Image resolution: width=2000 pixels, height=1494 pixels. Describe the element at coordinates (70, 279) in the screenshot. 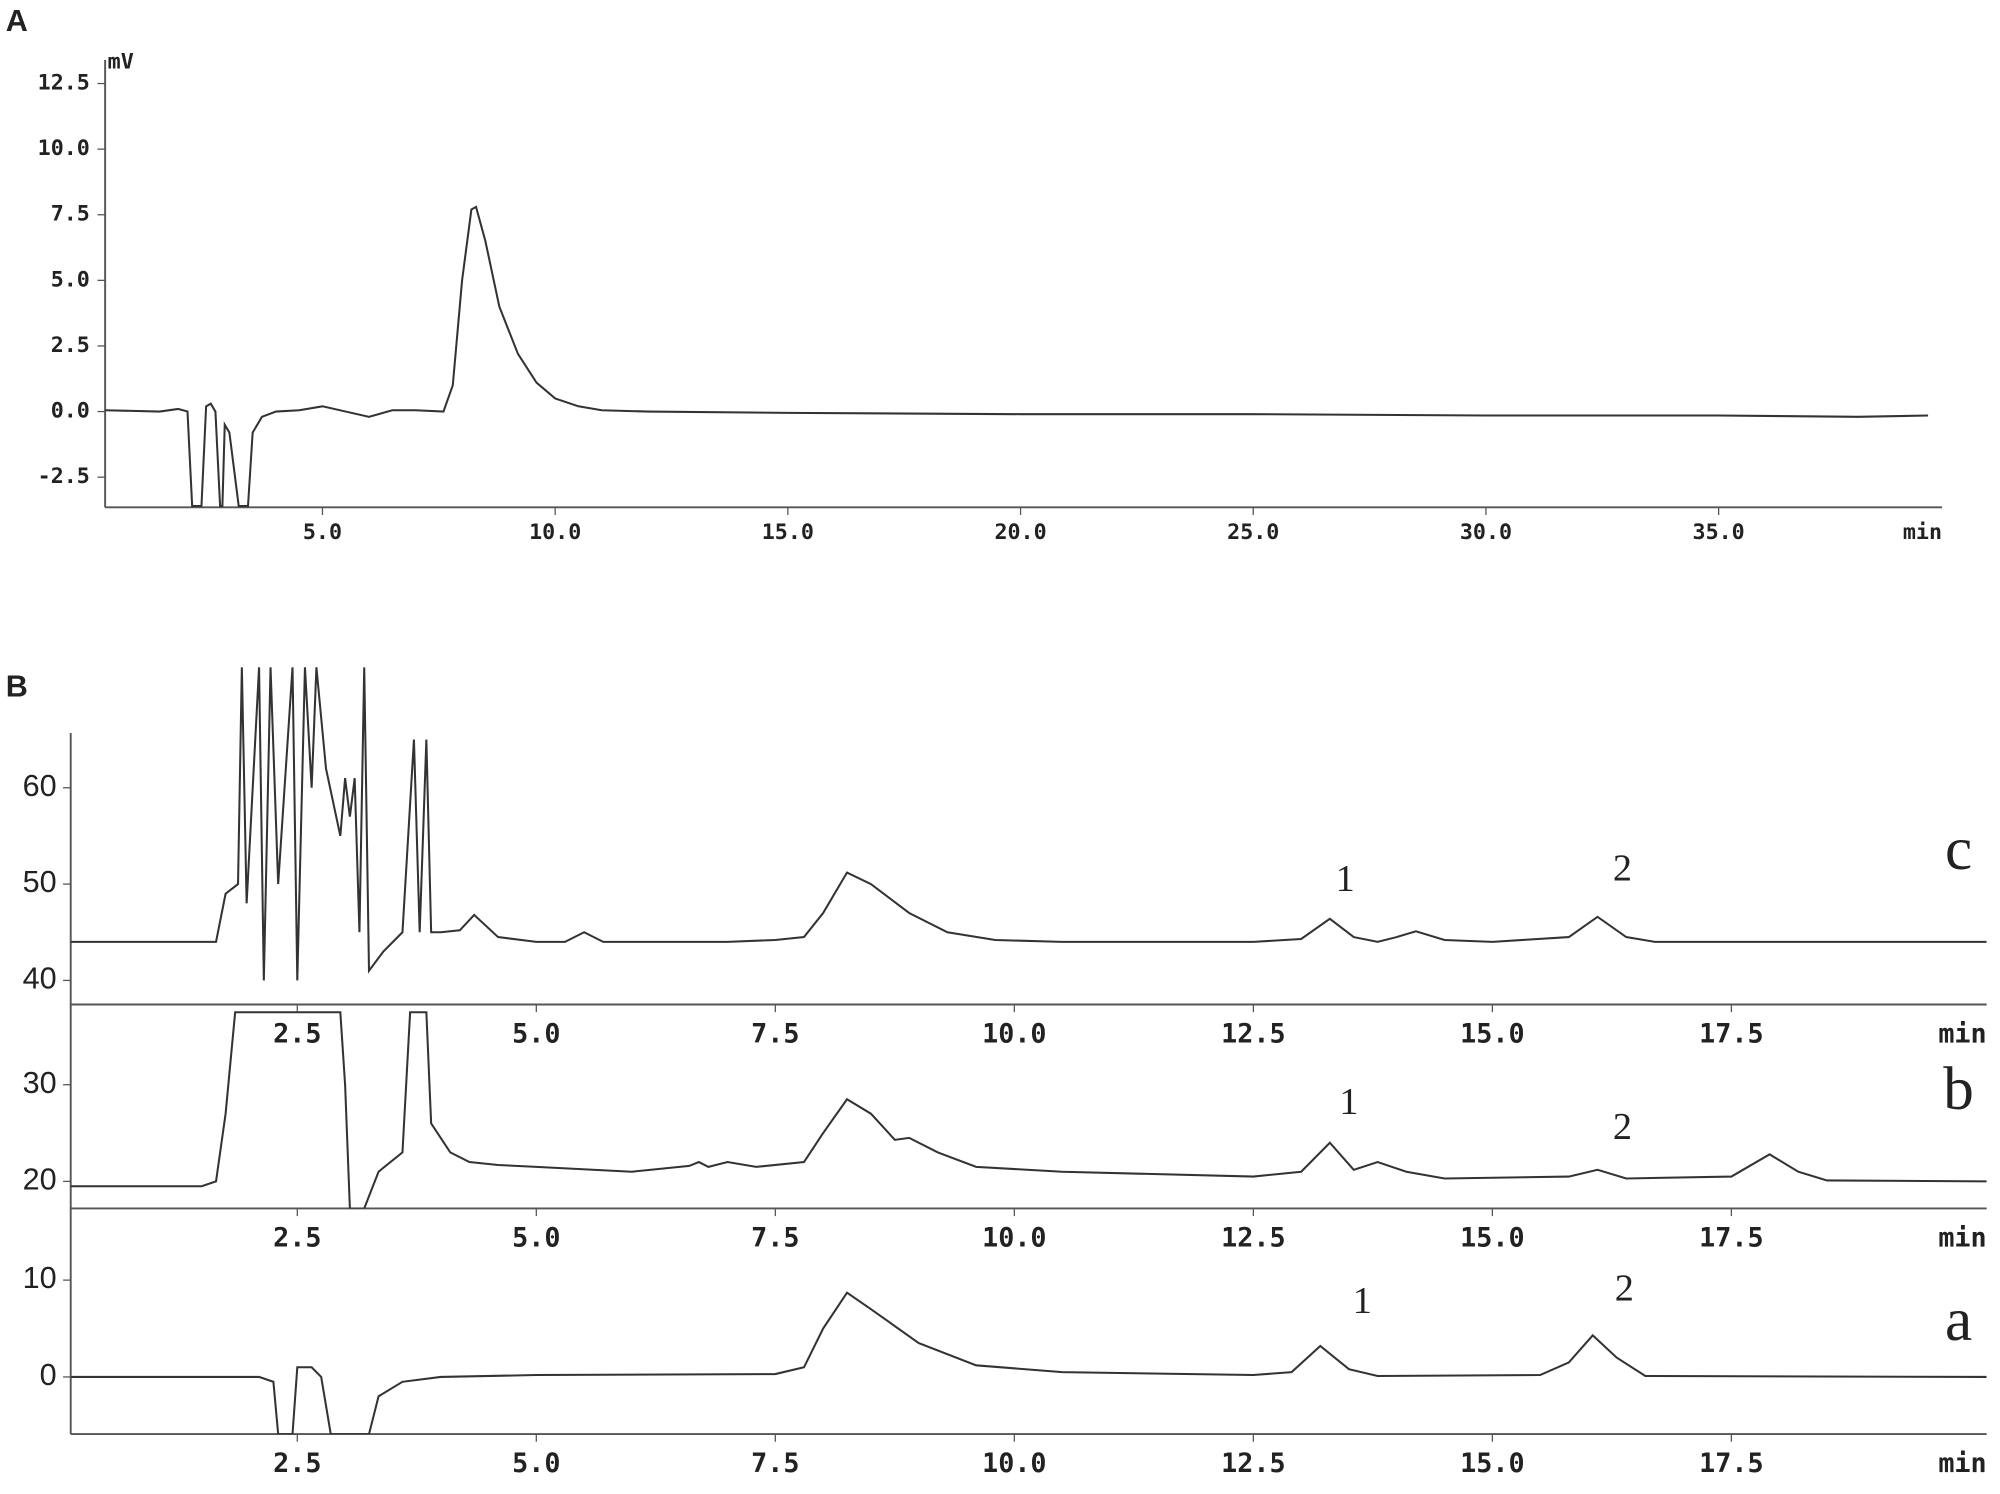

I see `y-tick-label: 5.0` at that location.